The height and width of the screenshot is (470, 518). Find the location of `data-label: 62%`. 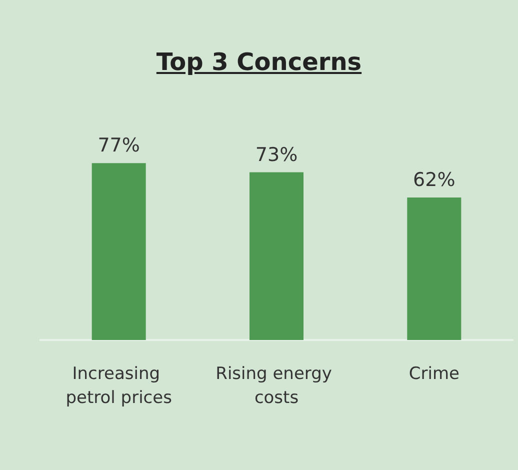

data-label: 62% is located at coordinates (434, 180).